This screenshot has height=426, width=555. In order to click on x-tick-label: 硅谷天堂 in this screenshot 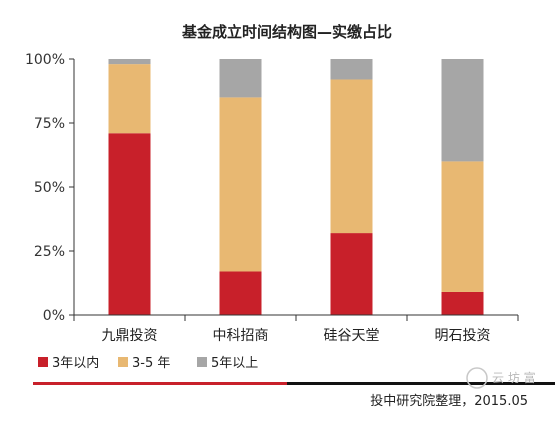, I will do `click(352, 336)`.